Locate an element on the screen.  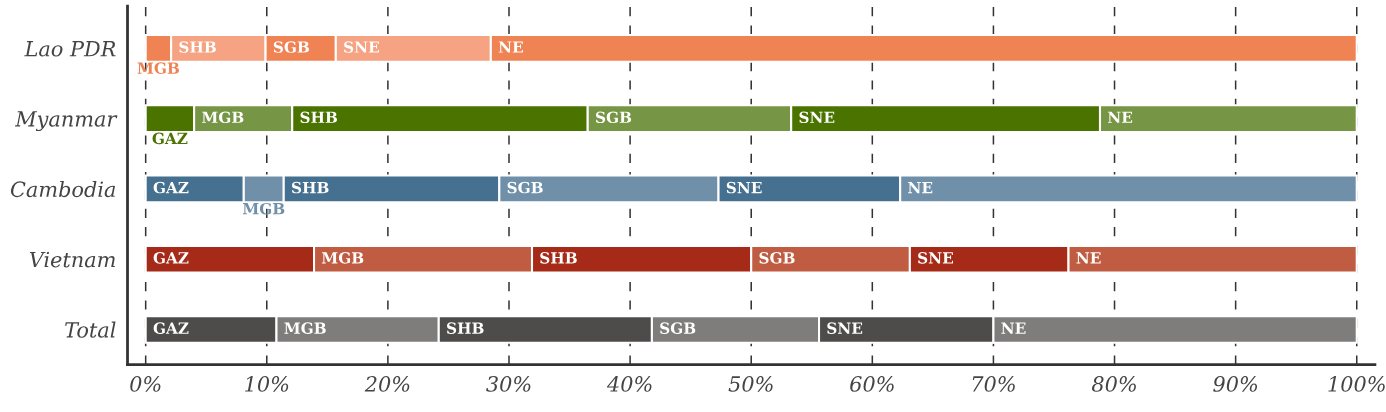
y-tick-label: Total is located at coordinates (90, 329).